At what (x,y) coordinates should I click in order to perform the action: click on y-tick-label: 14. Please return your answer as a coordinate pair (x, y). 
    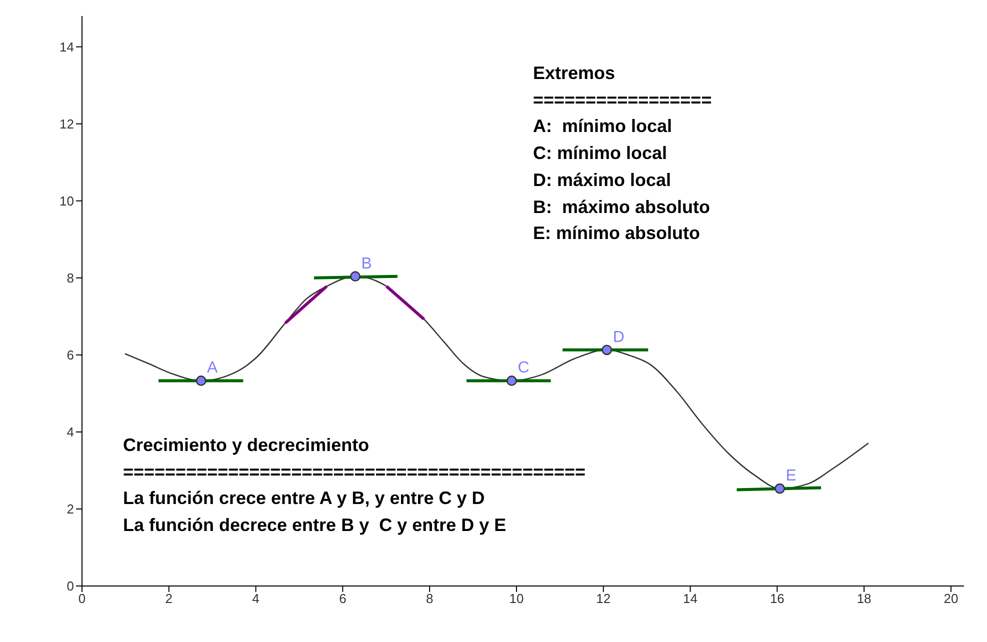
    Looking at the image, I should click on (67, 46).